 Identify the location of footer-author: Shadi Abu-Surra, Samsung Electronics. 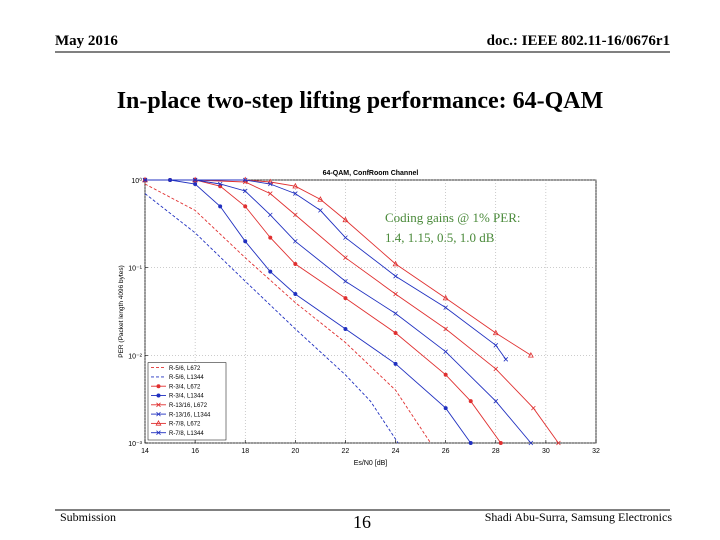
(579, 517).